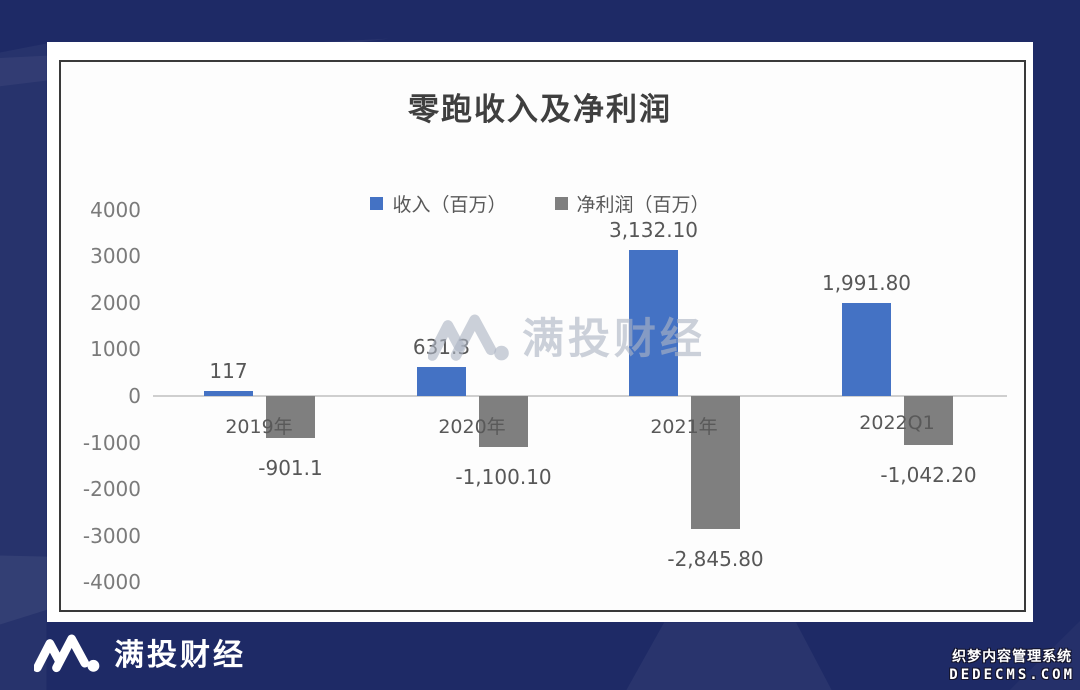 The width and height of the screenshot is (1080, 690). I want to click on cms-watermark: 织梦内容管理系统 DEDECMS.COM, so click(1012, 666).